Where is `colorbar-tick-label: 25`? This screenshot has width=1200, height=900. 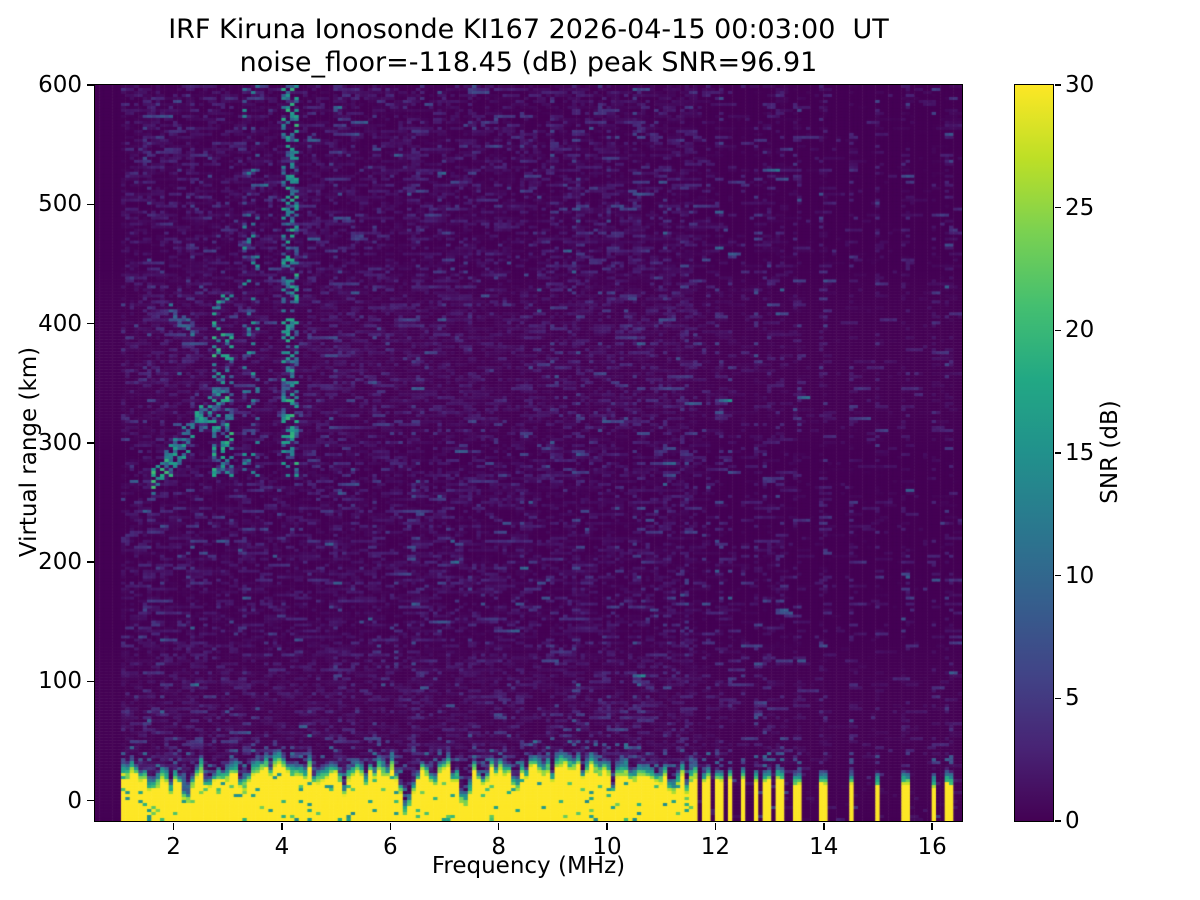 colorbar-tick-label: 25 is located at coordinates (1080, 207).